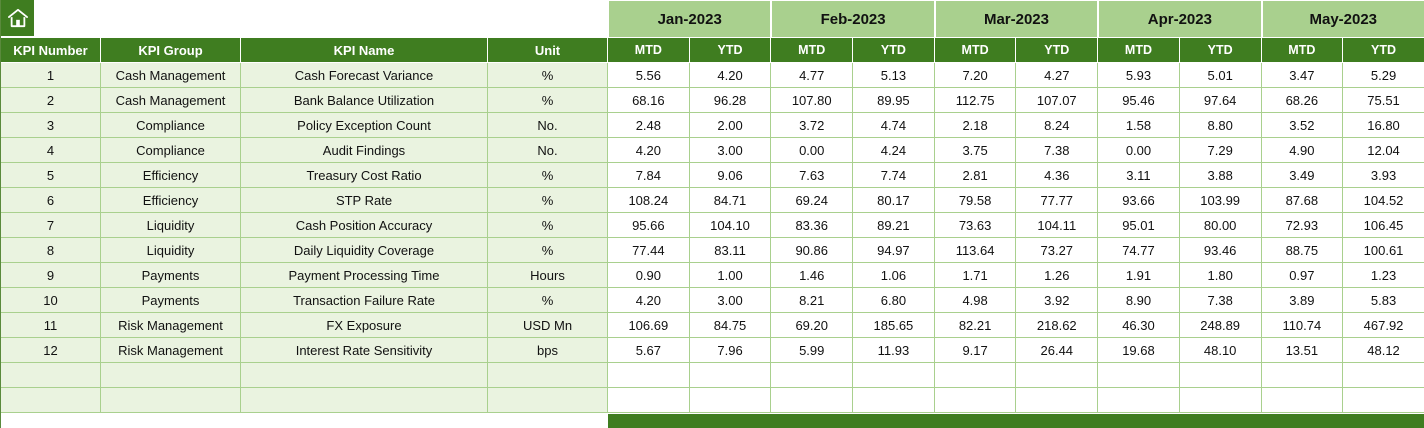 Image resolution: width=1424 pixels, height=428 pixels. I want to click on cell-value: 0.00, so click(812, 150).